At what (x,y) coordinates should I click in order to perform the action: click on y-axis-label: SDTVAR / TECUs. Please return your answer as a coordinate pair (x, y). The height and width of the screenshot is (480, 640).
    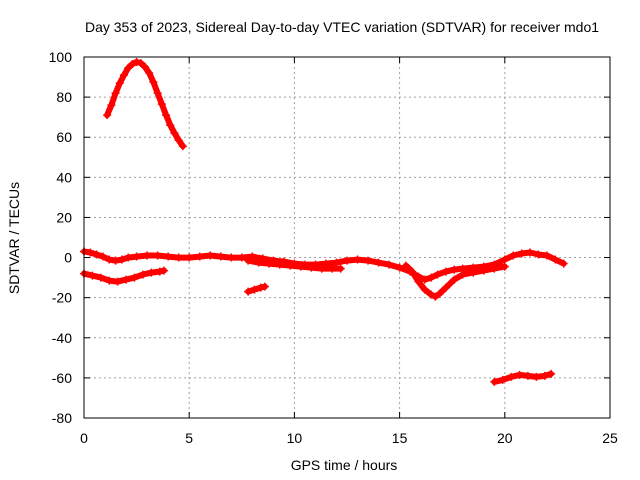
    Looking at the image, I should click on (14, 238).